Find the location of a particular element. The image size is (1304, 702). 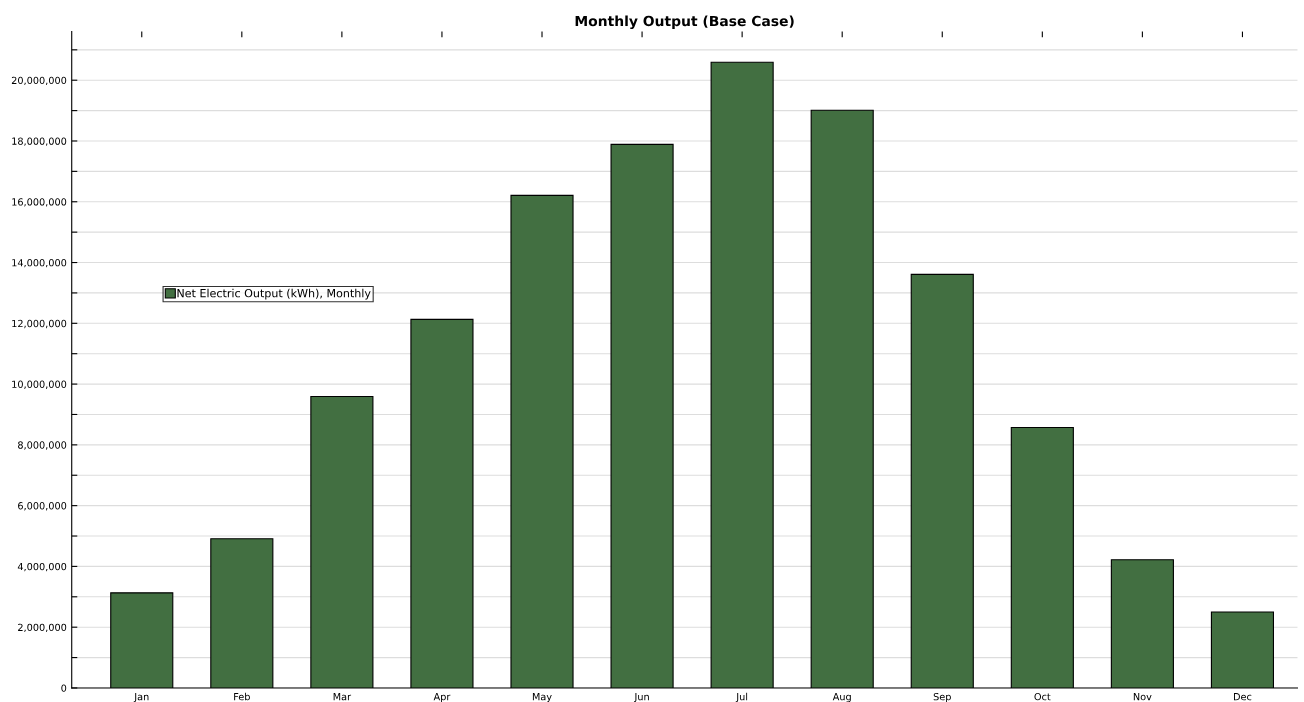

x-tick-label: Jun is located at coordinates (641, 697).